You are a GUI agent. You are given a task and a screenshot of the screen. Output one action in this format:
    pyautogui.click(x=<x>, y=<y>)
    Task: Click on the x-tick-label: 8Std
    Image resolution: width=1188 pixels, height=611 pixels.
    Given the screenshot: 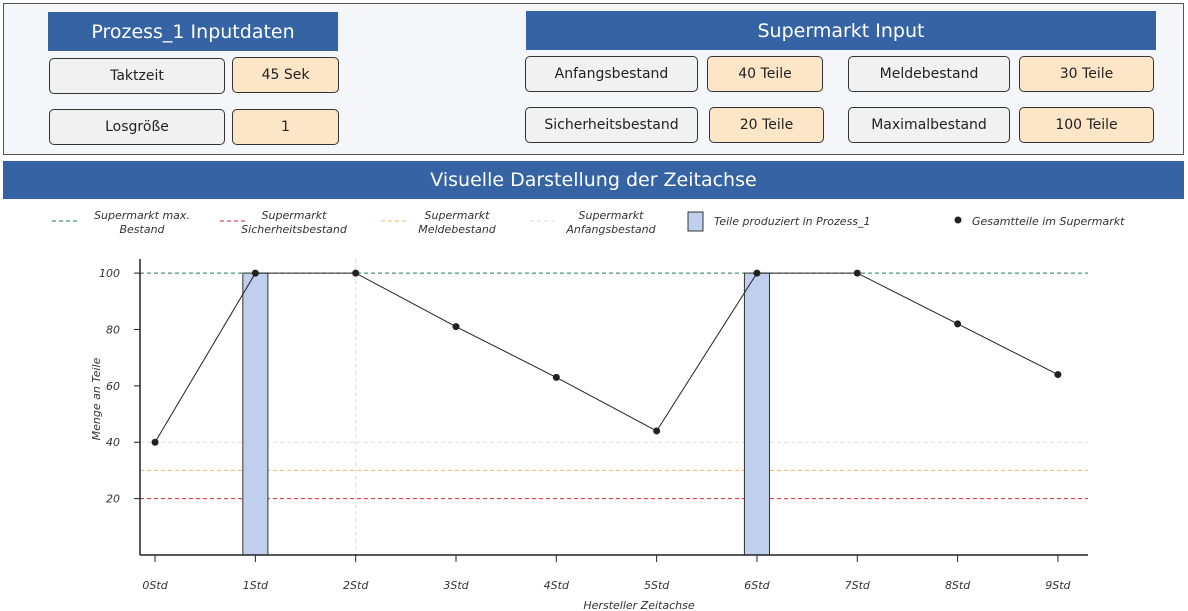 What is the action you would take?
    pyautogui.click(x=958, y=585)
    